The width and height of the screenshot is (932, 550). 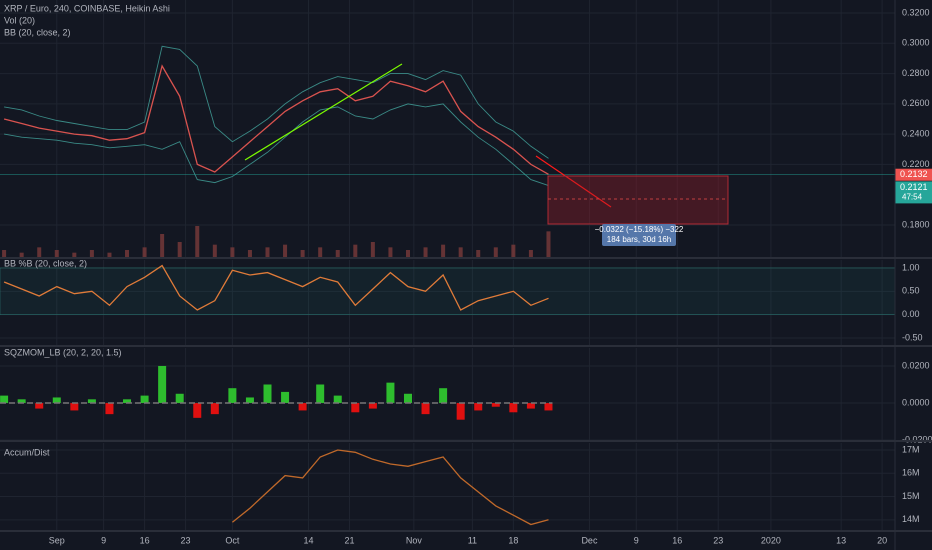 I want to click on trend-line, so click(x=323, y=112).